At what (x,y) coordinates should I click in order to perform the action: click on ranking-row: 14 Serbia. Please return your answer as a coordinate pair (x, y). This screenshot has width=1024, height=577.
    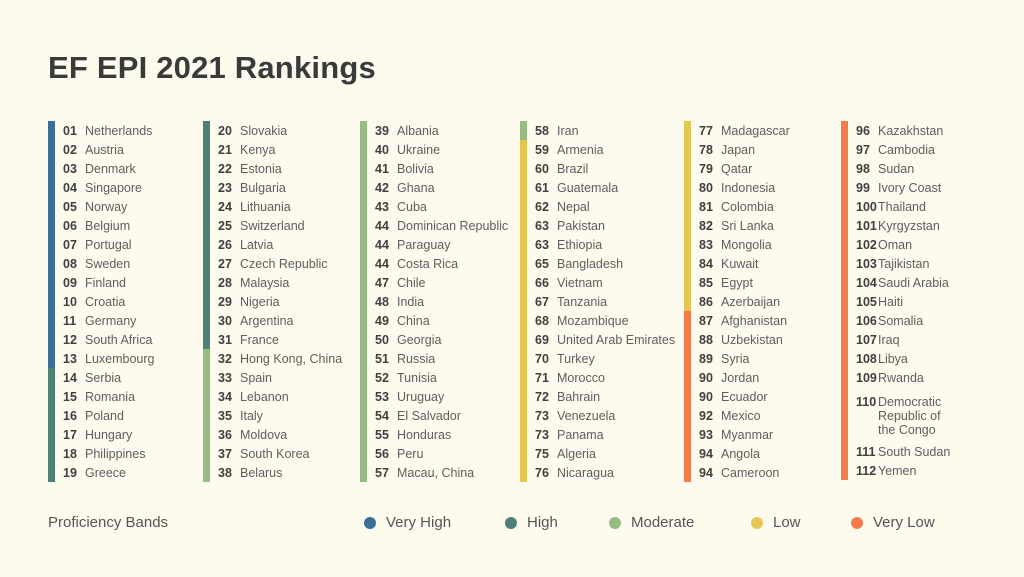
    Looking at the image, I should click on (128, 377).